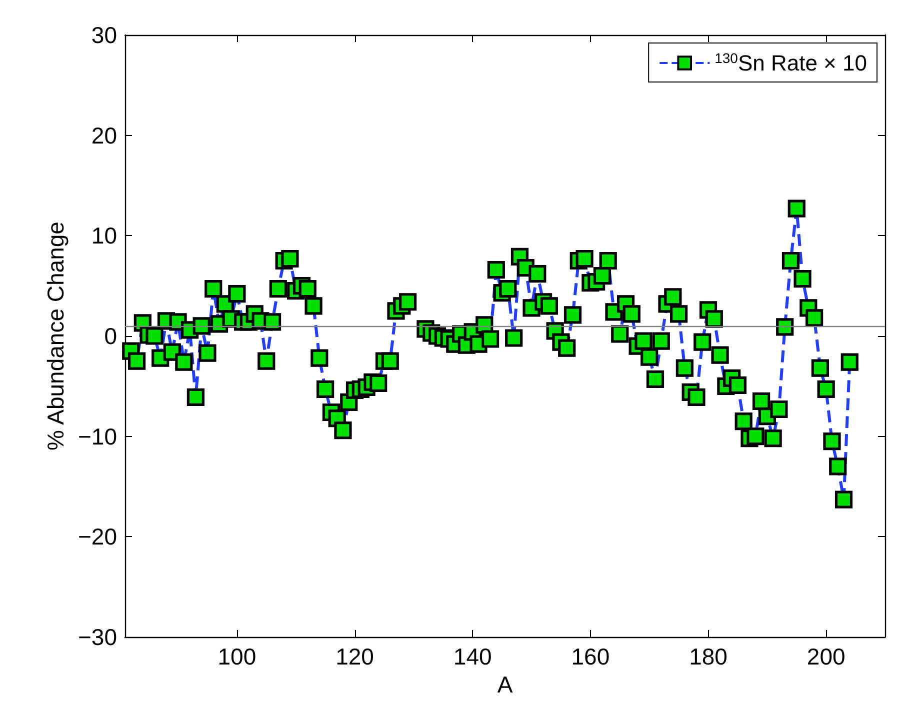 The image size is (903, 710). I want to click on x-tick-label: 160, so click(590, 657).